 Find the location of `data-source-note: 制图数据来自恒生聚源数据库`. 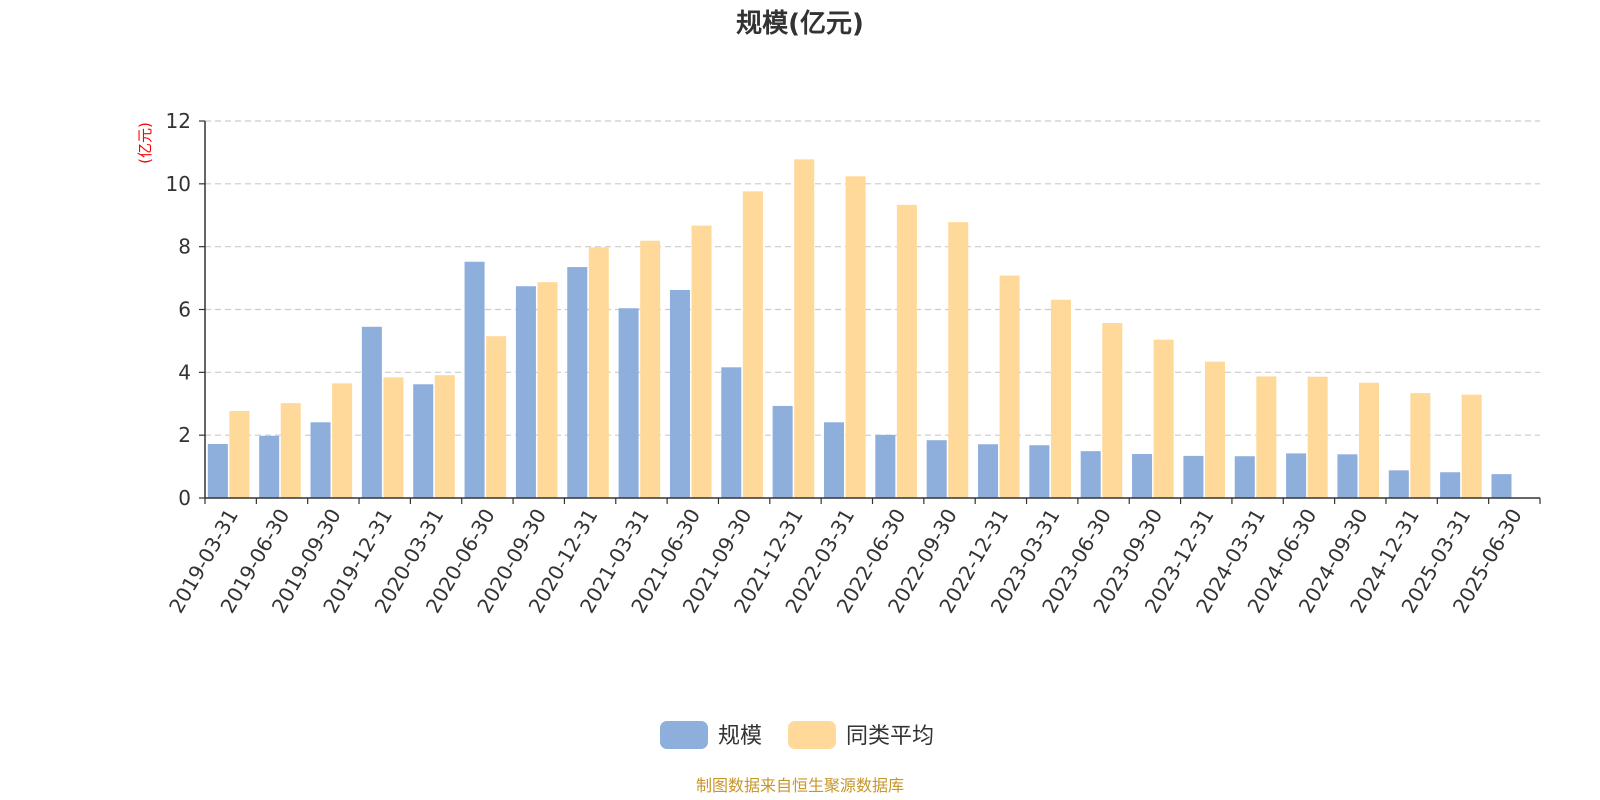

data-source-note: 制图数据来自恒生聚源数据库 is located at coordinates (800, 785).